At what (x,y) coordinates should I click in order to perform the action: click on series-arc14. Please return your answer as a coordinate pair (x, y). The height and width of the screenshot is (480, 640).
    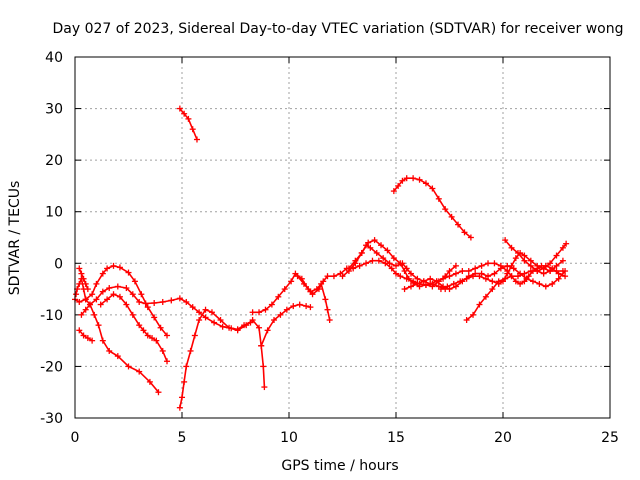
    Looking at the image, I should click on (432, 208).